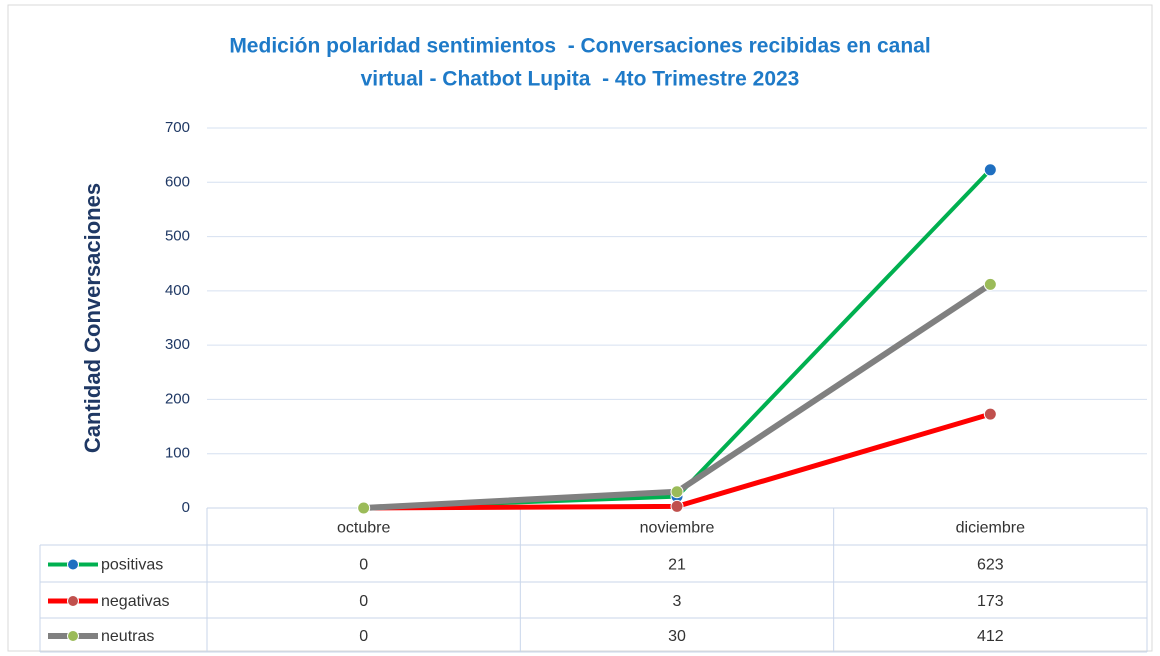 This screenshot has height=656, width=1160. Describe the element at coordinates (990, 528) in the screenshot. I see `x-tick-label: diciembre` at that location.